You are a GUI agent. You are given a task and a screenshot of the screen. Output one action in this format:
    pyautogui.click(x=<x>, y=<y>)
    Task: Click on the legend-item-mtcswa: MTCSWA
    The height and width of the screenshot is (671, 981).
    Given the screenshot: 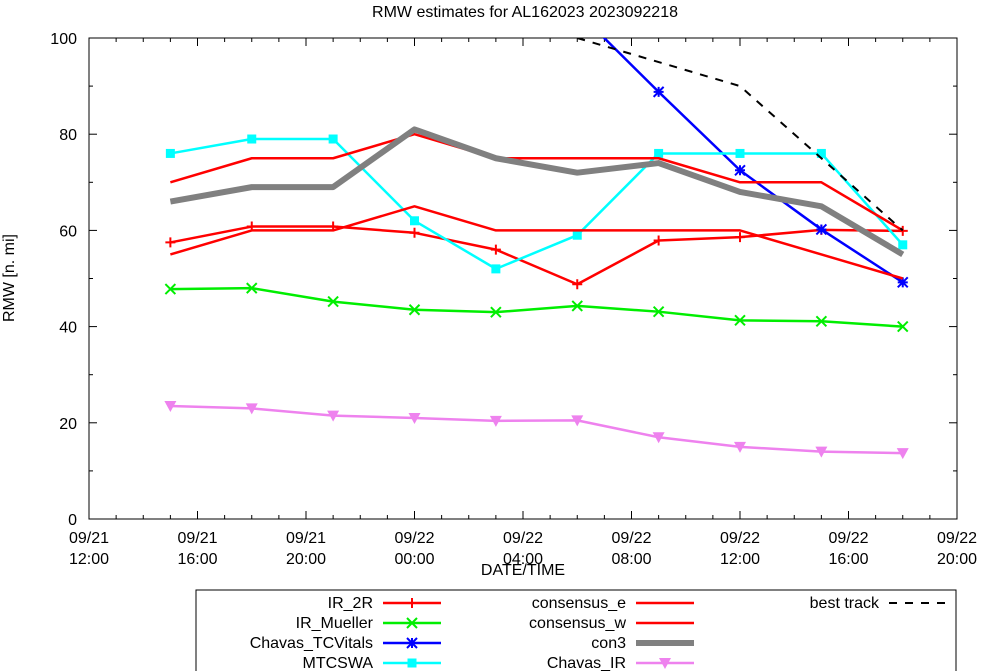 What is the action you would take?
    pyautogui.click(x=371, y=663)
    